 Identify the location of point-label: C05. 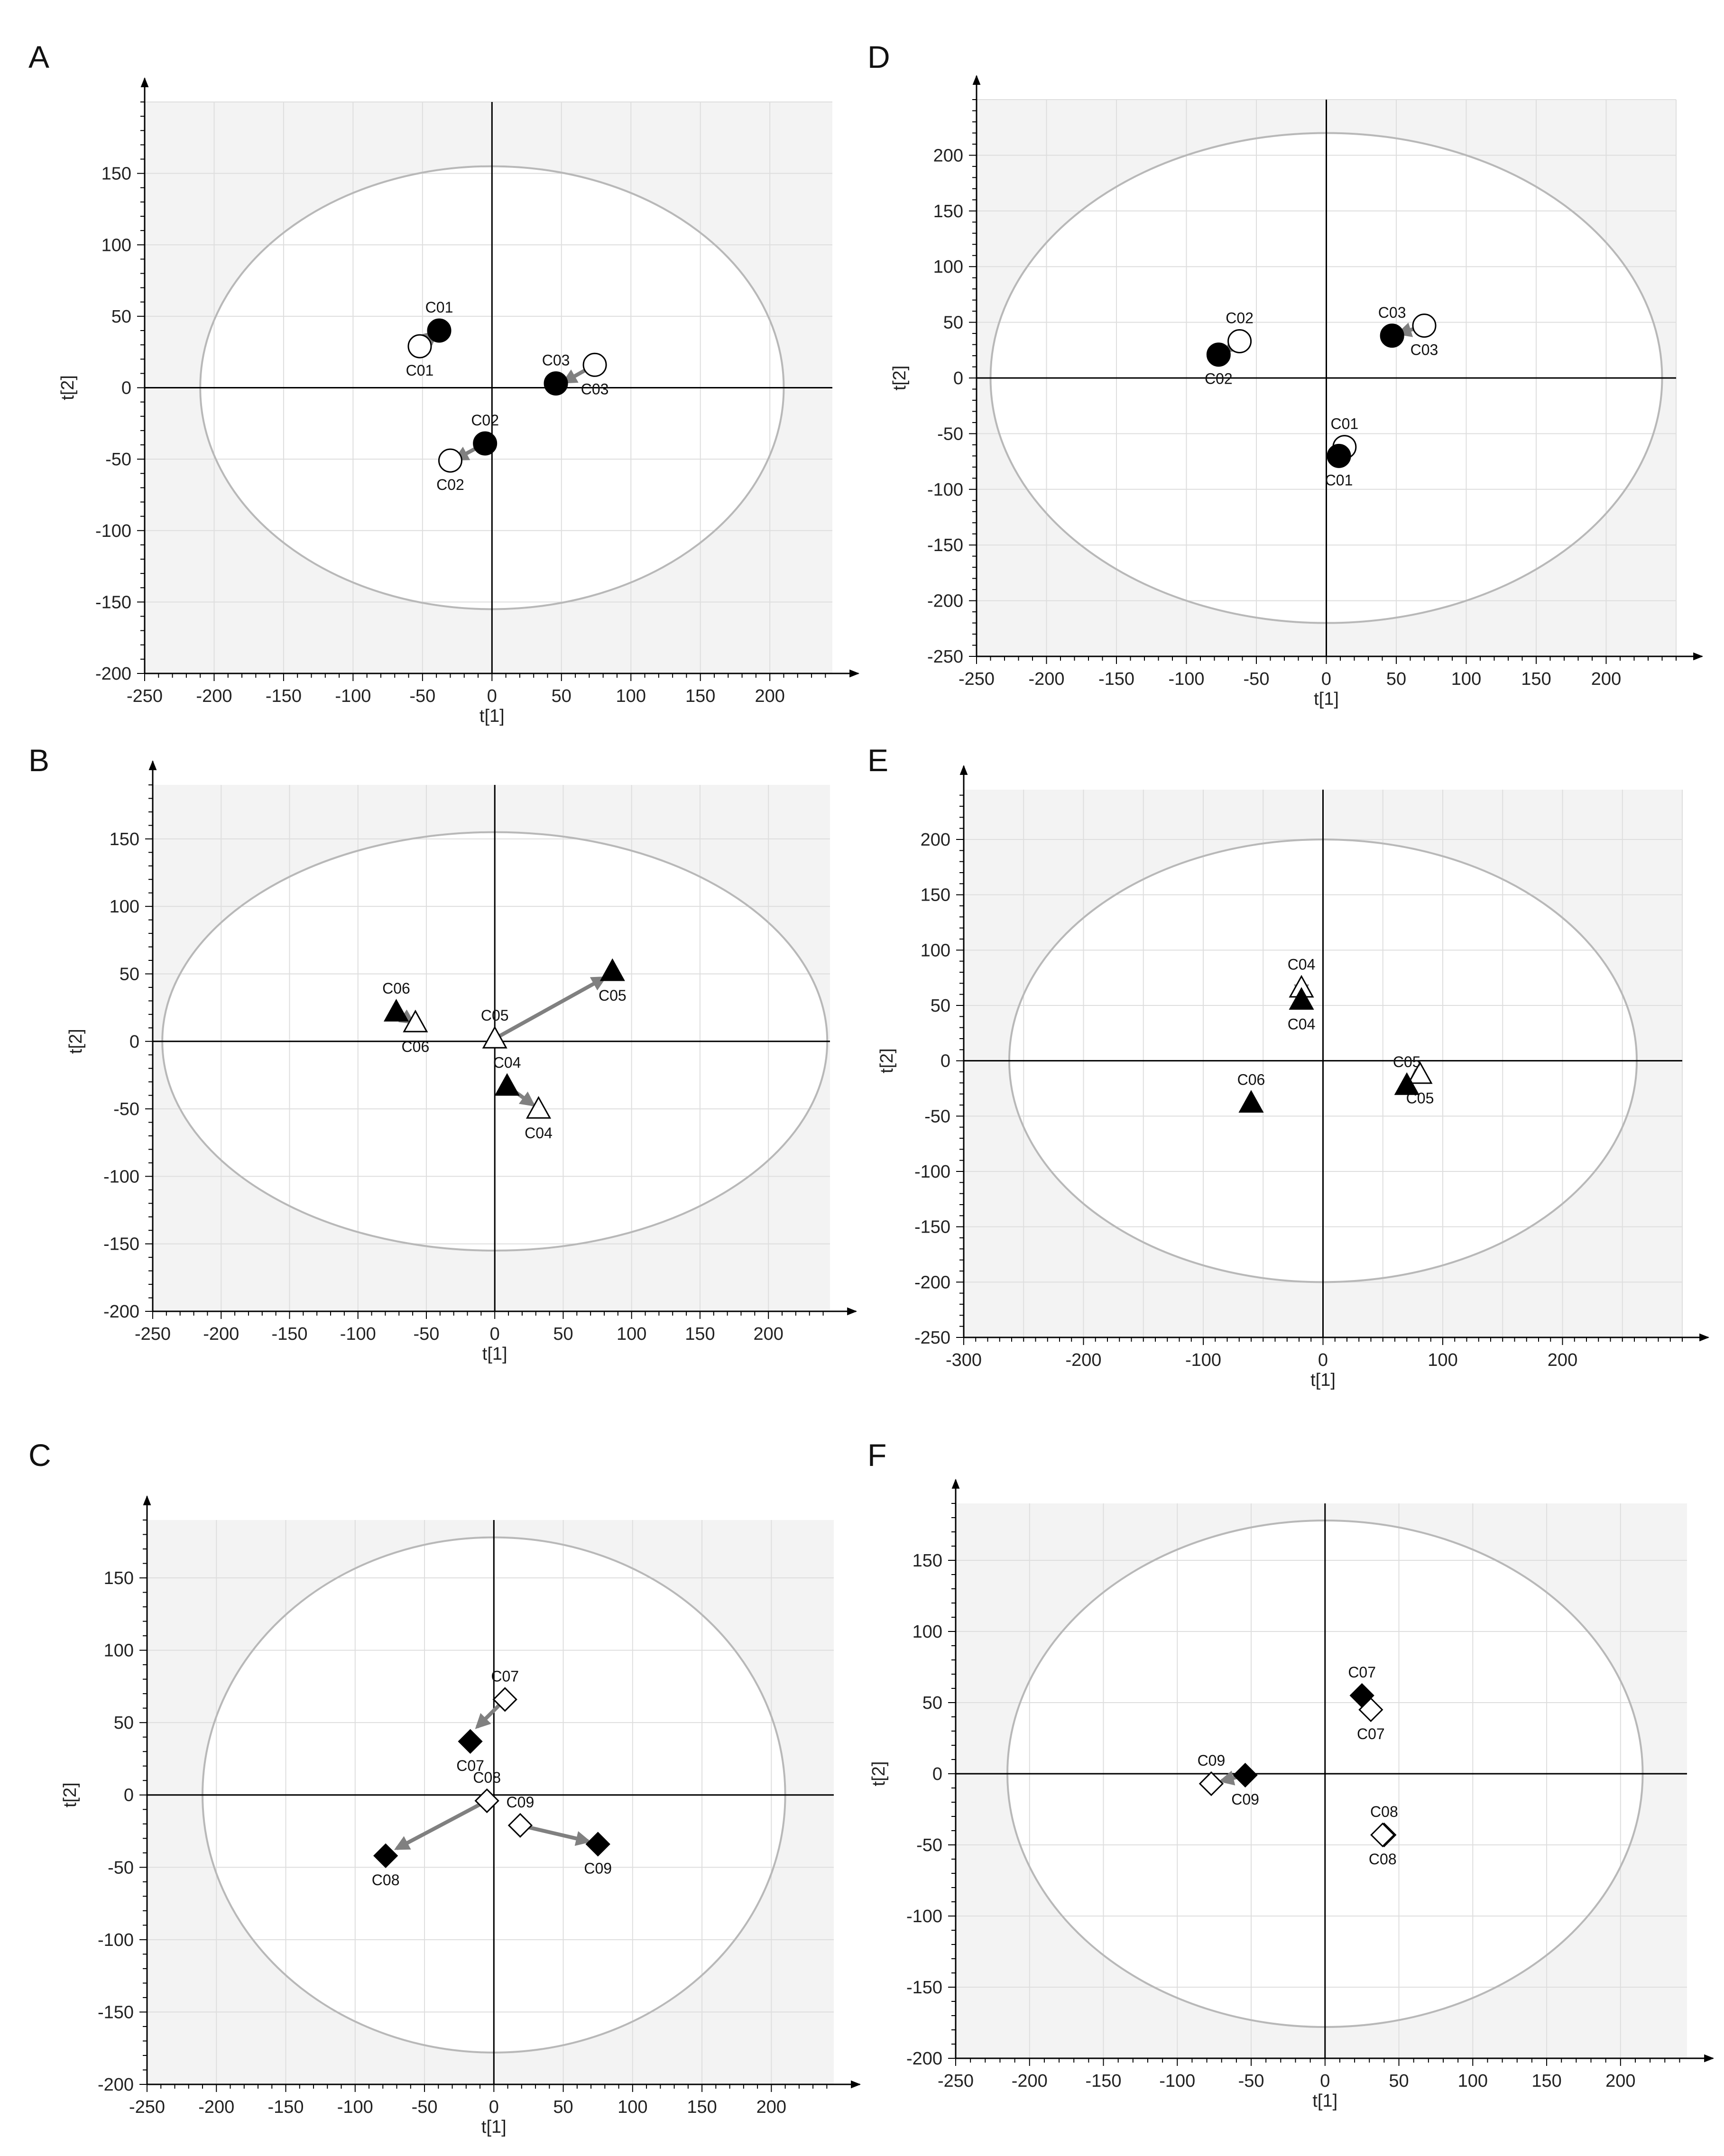
(495, 1015).